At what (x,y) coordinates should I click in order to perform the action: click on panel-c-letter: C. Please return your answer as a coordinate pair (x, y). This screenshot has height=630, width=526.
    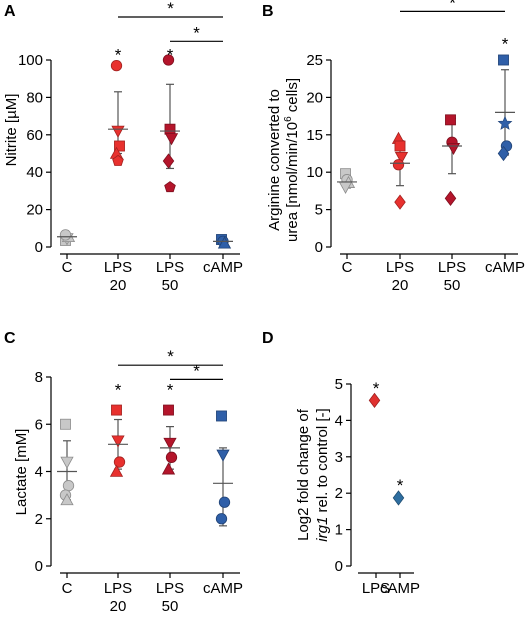
    Looking at the image, I should click on (10, 338).